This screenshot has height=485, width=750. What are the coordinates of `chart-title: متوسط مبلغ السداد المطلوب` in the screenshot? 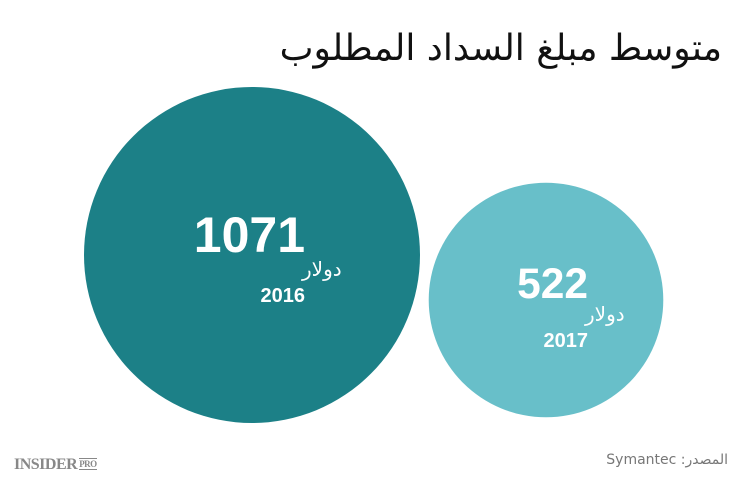 It's located at (500, 48).